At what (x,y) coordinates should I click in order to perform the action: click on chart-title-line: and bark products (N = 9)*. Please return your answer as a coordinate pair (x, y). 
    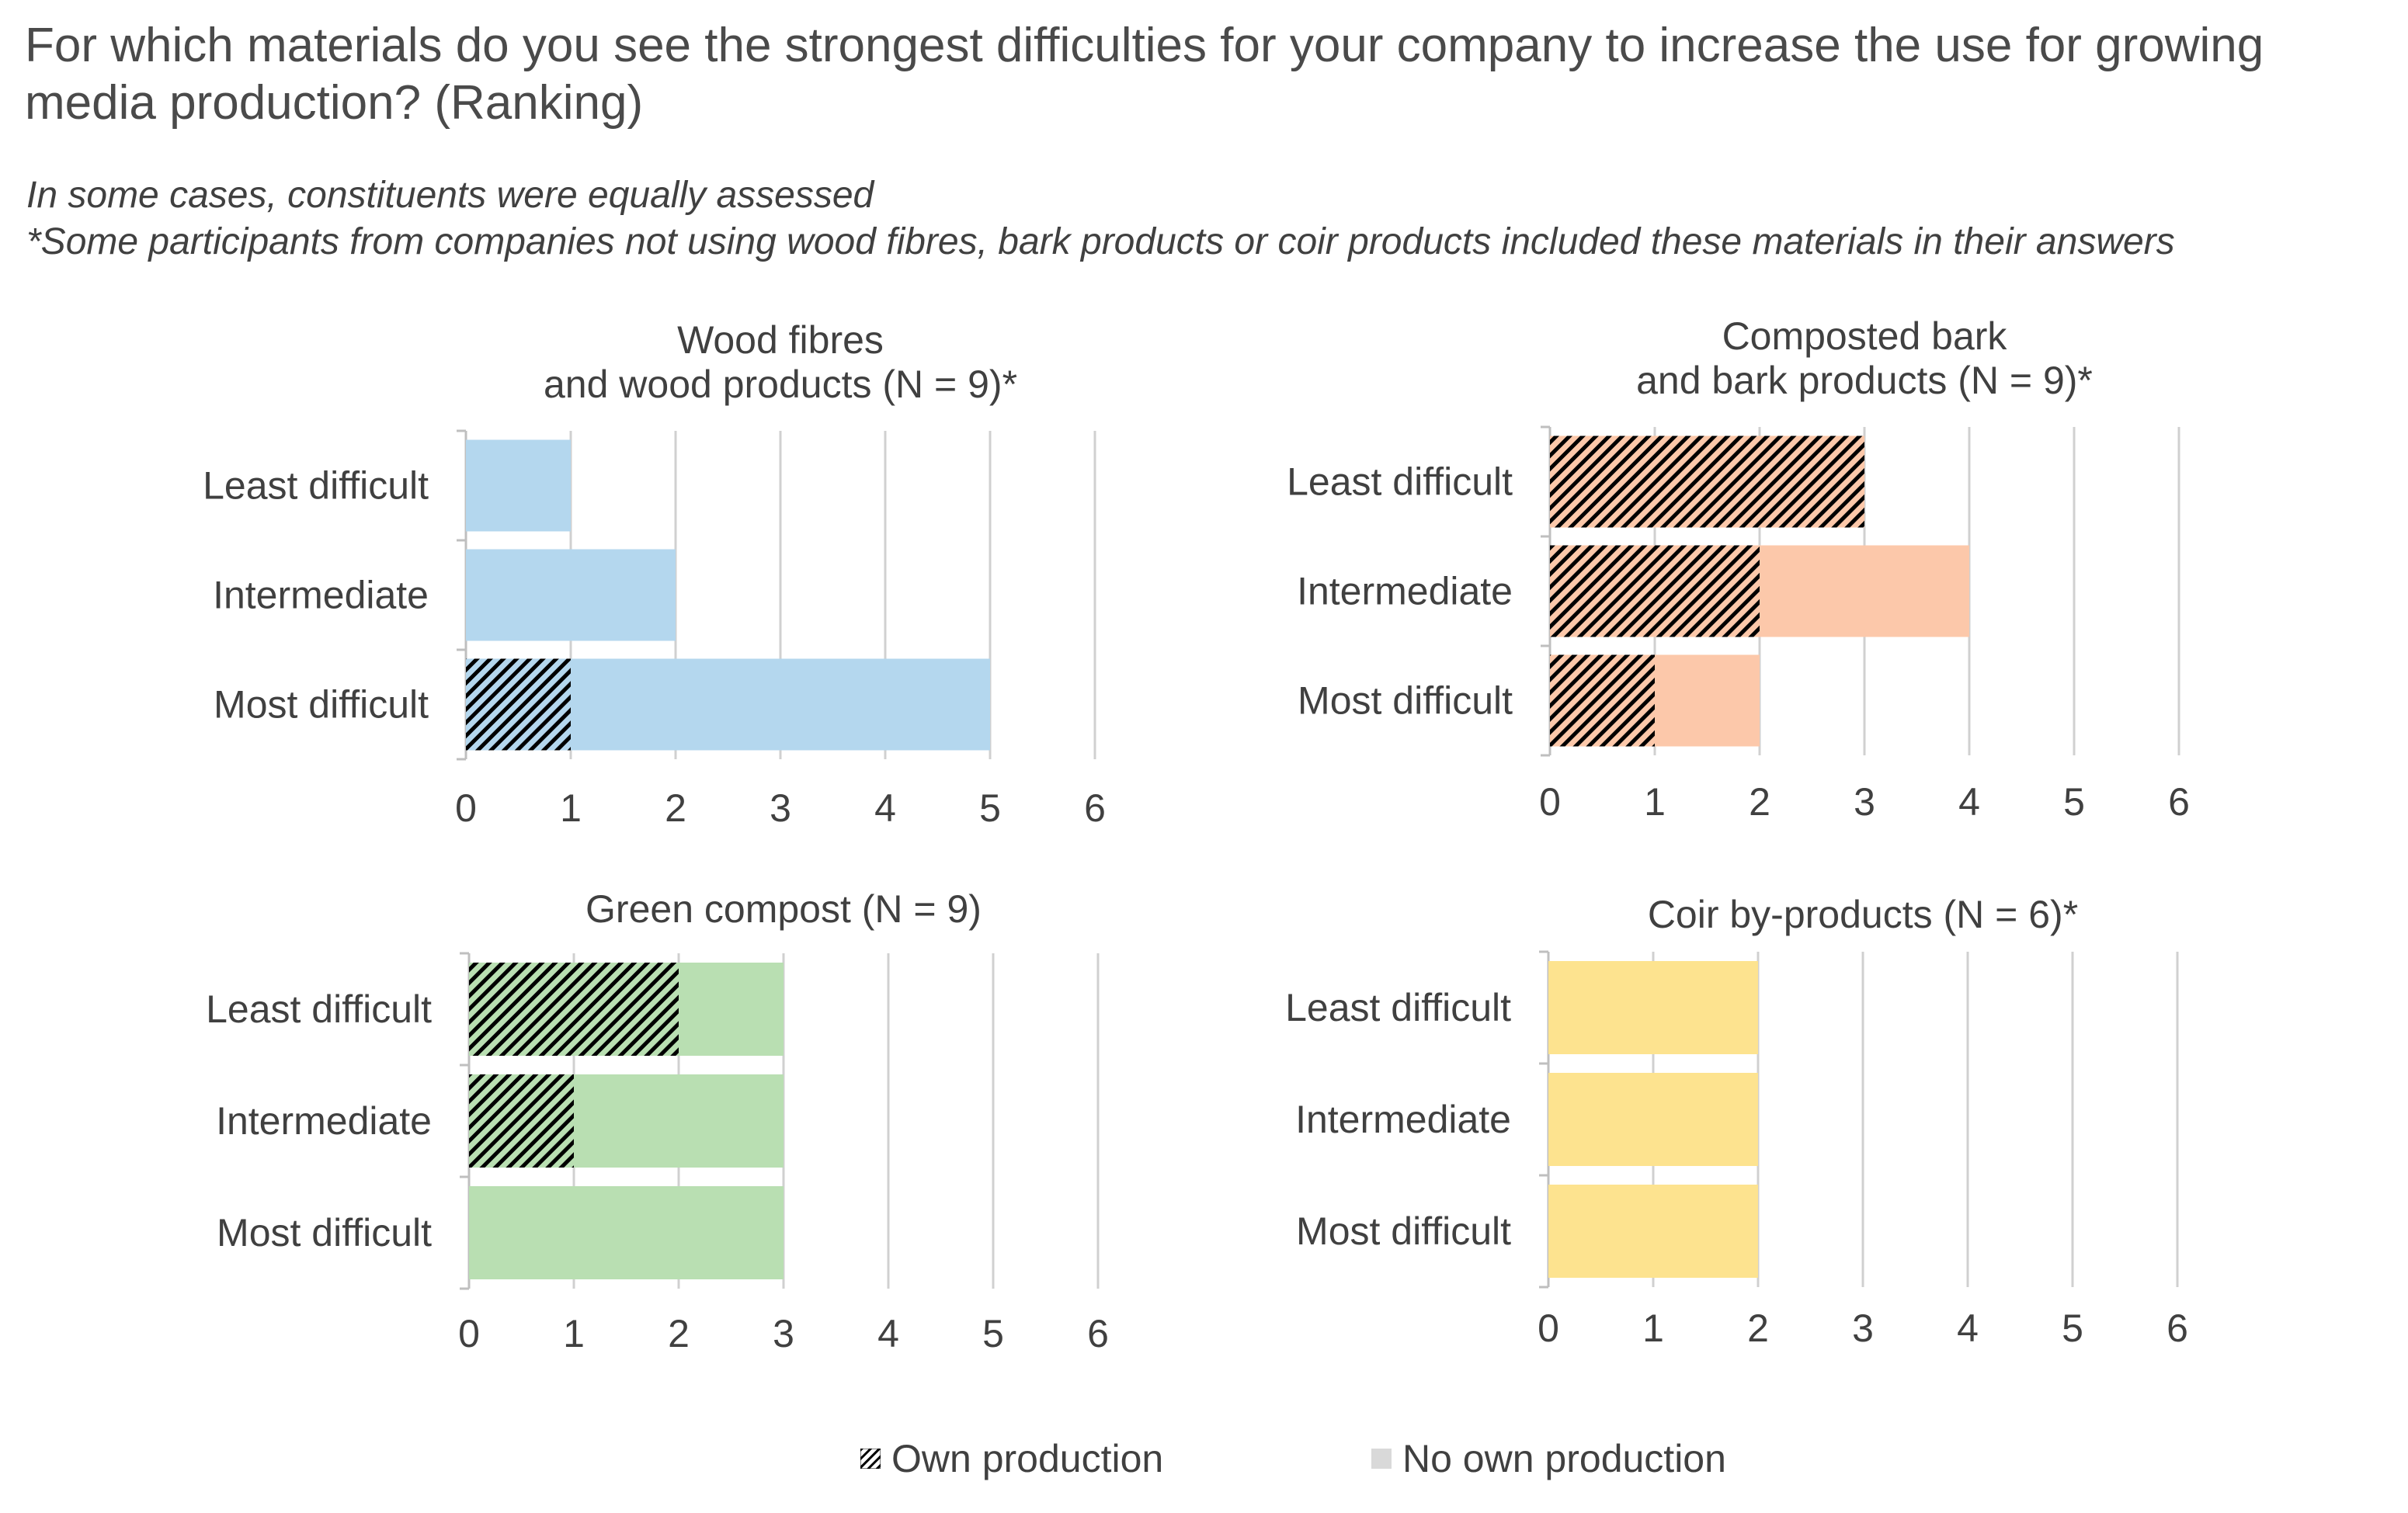
    Looking at the image, I should click on (1865, 380).